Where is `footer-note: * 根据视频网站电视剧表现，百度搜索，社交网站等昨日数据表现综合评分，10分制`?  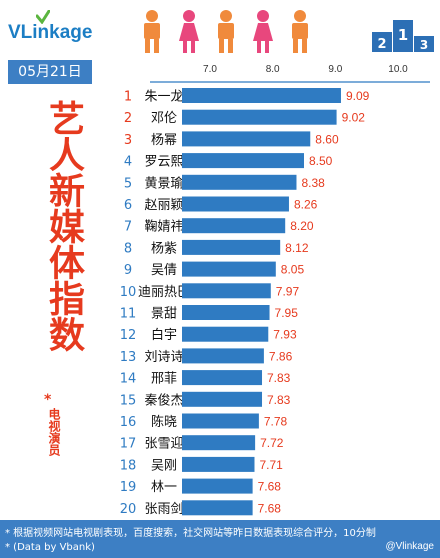
footer-note: * 根据视频网站电视剧表现，百度搜索，社交网站等昨日数据表现综合评分，10分制 is located at coordinates (190, 533).